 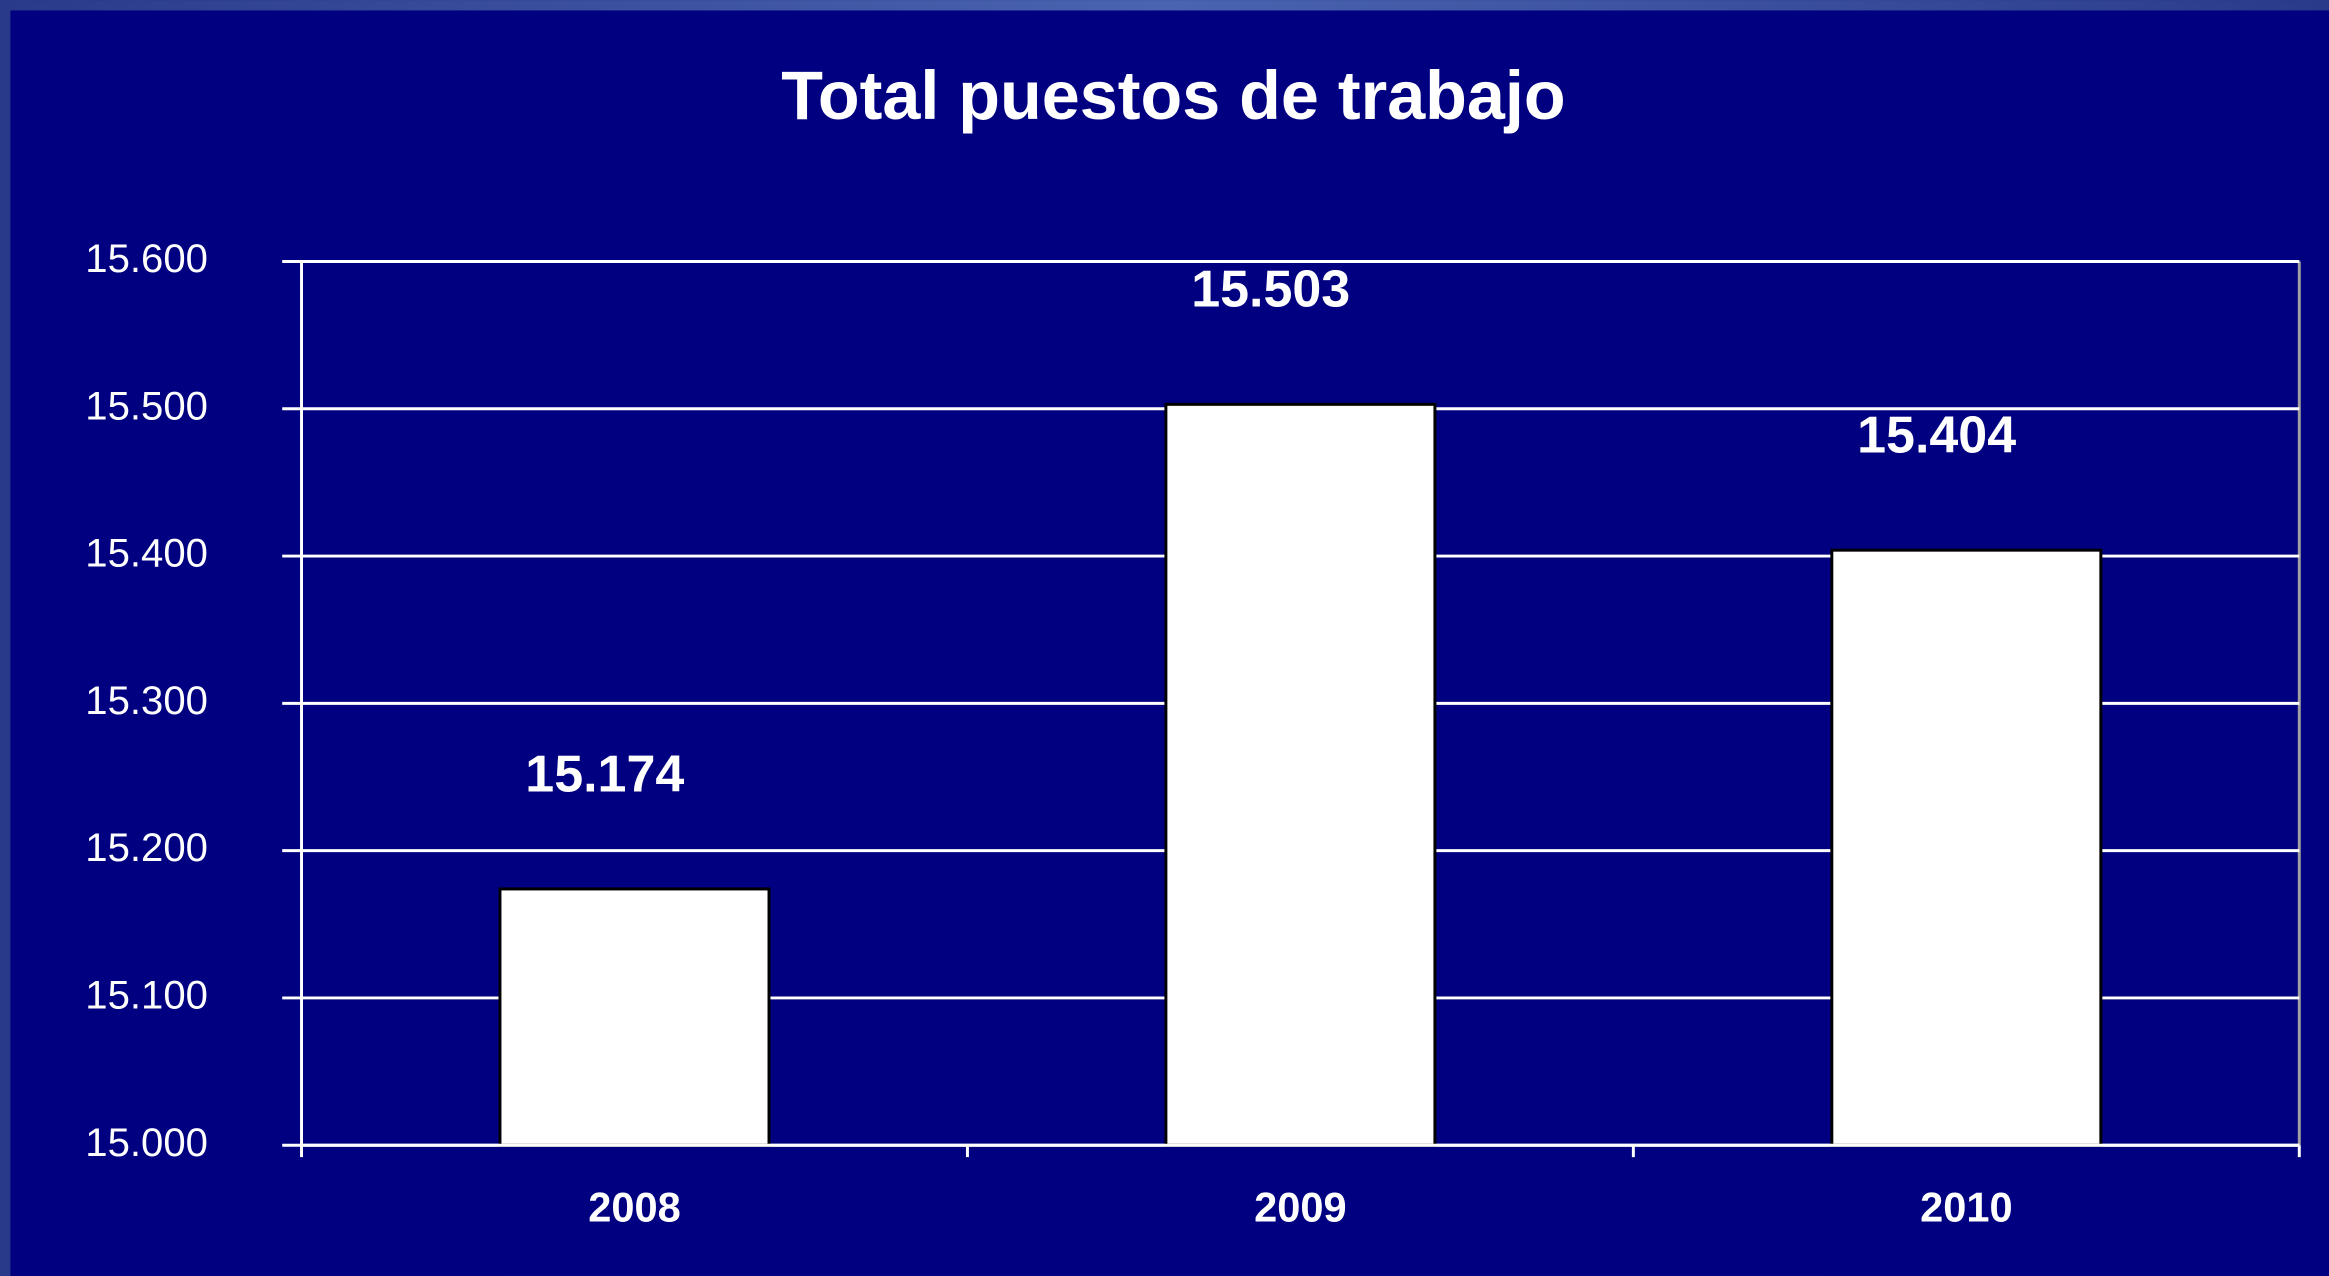 What do you see at coordinates (146, 996) in the screenshot?
I see `y-tick-label: 15.100` at bounding box center [146, 996].